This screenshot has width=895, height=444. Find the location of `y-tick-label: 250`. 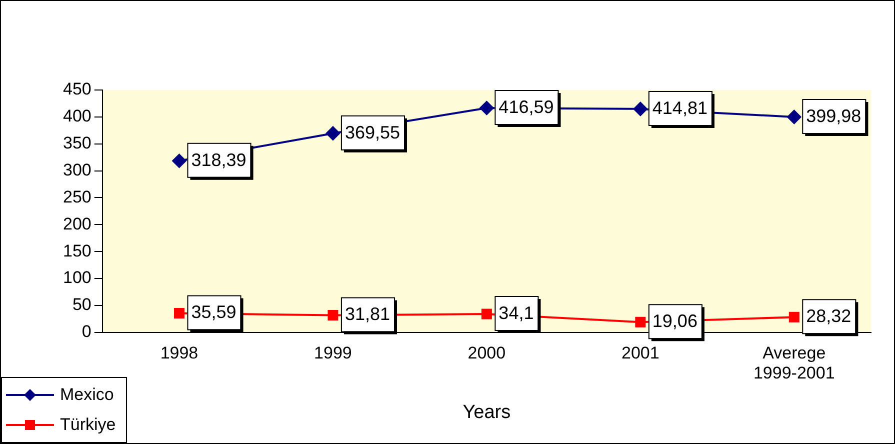

y-tick-label: 250 is located at coordinates (77, 196).